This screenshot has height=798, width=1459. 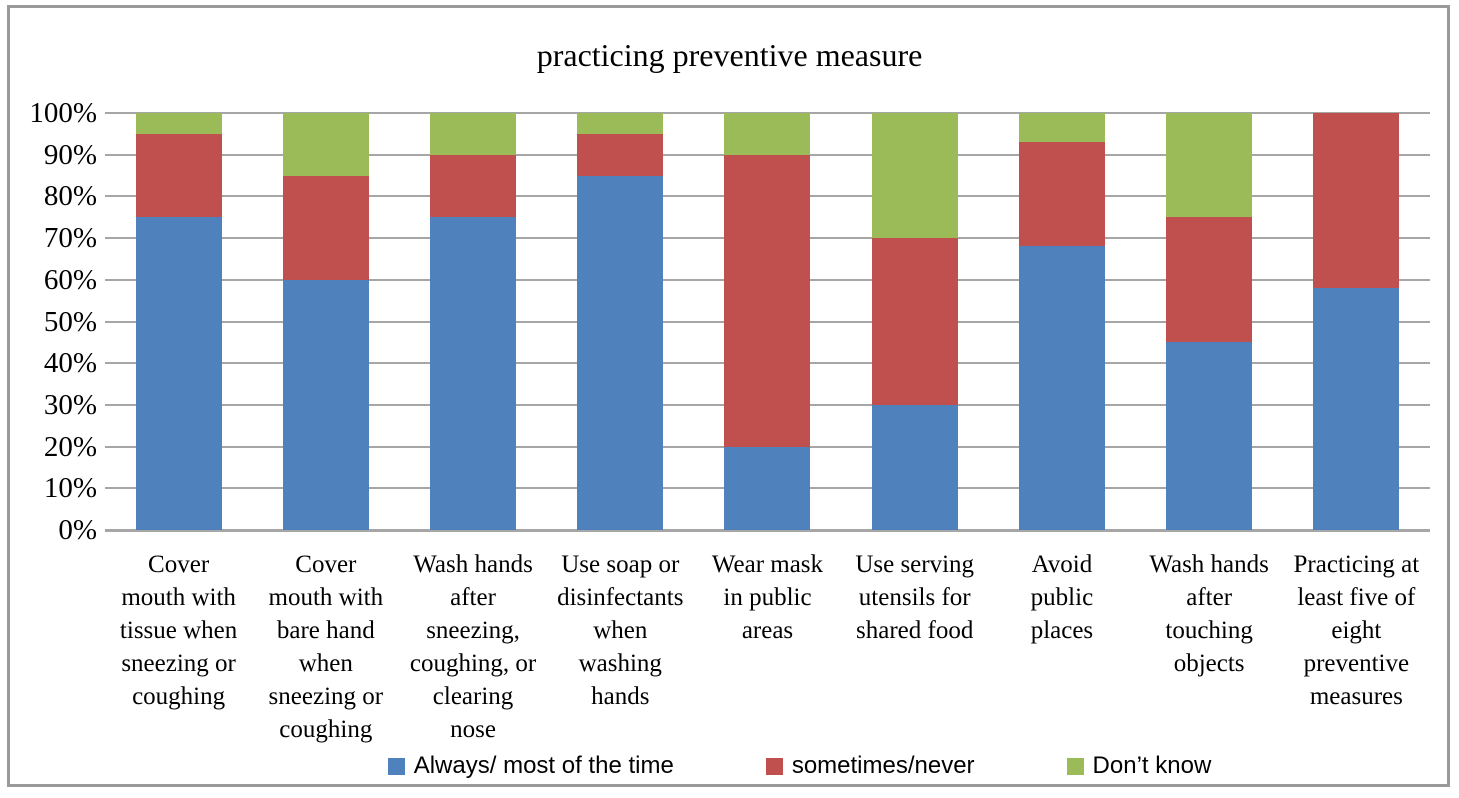 I want to click on x-category-label: Avoid public places, so click(x=1062, y=597).